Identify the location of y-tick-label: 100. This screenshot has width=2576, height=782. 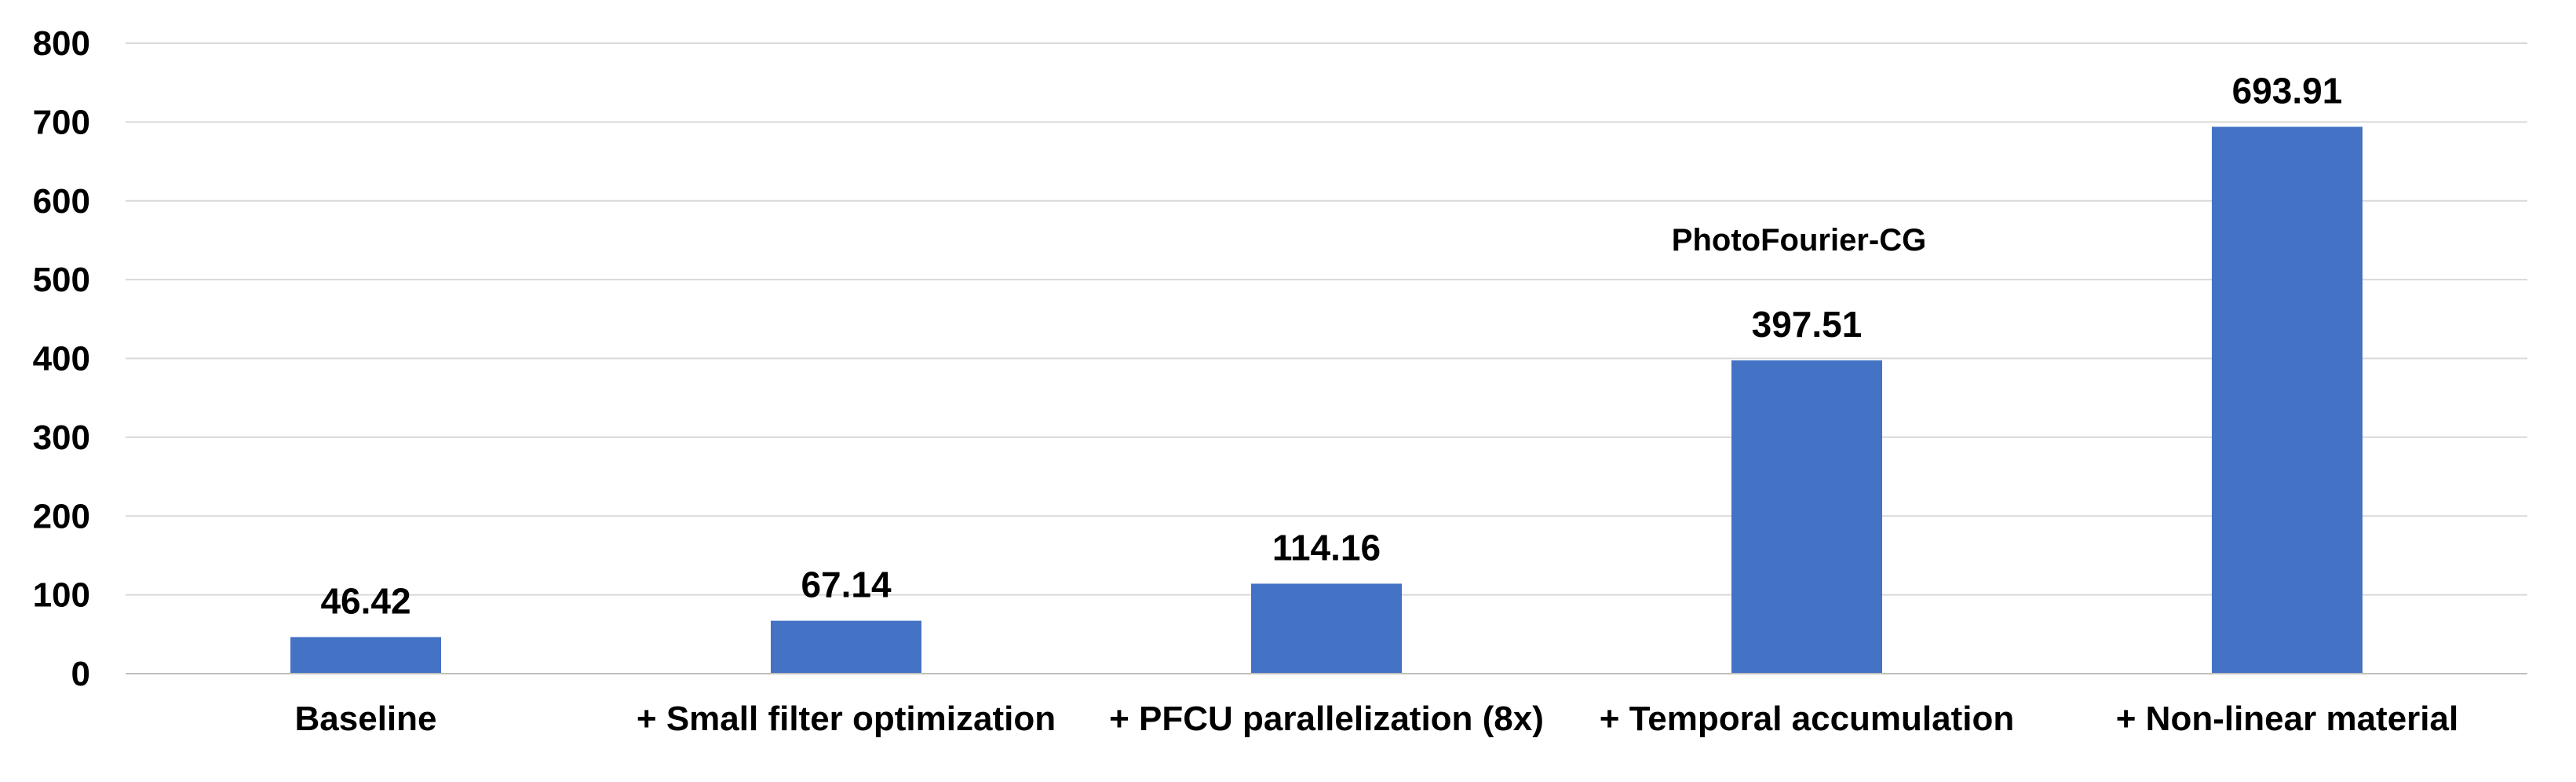
(61, 595).